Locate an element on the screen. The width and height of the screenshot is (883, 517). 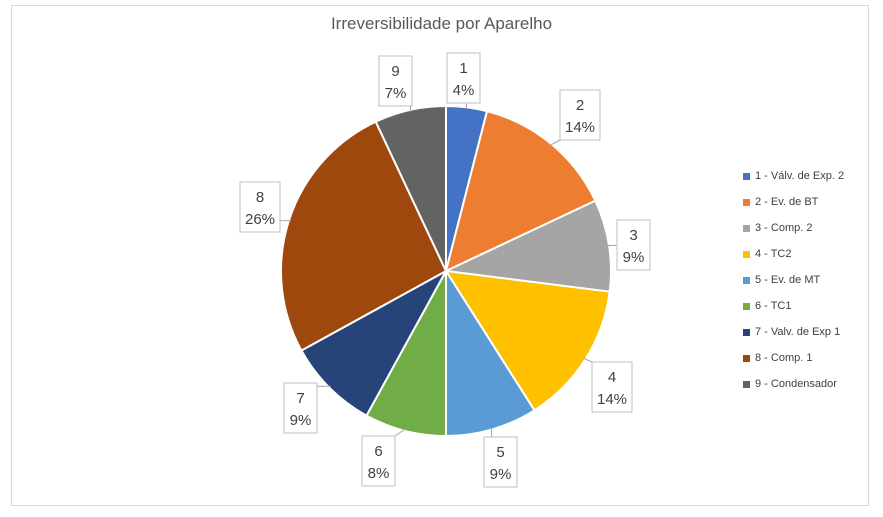
data-label-percent-8: 26% is located at coordinates (260, 219).